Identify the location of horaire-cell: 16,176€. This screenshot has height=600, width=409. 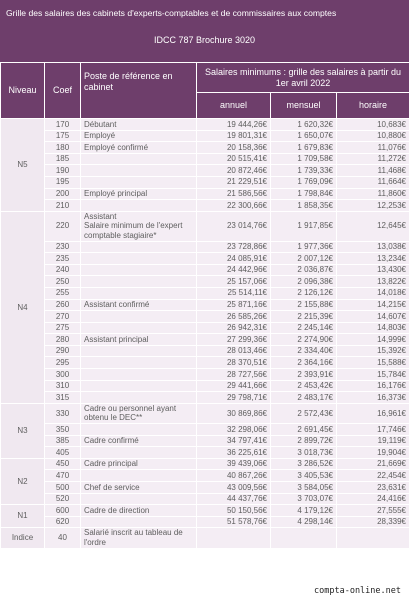
(372, 386).